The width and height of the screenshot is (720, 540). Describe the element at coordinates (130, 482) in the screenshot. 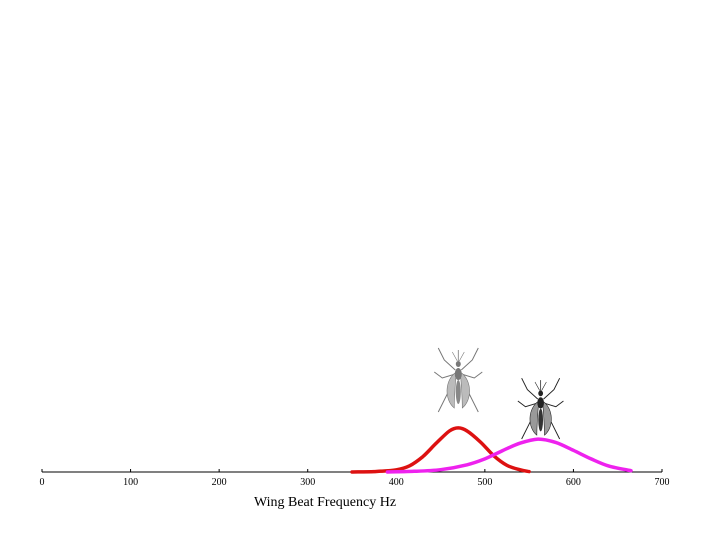

I see `x-tick-label: 100` at that location.